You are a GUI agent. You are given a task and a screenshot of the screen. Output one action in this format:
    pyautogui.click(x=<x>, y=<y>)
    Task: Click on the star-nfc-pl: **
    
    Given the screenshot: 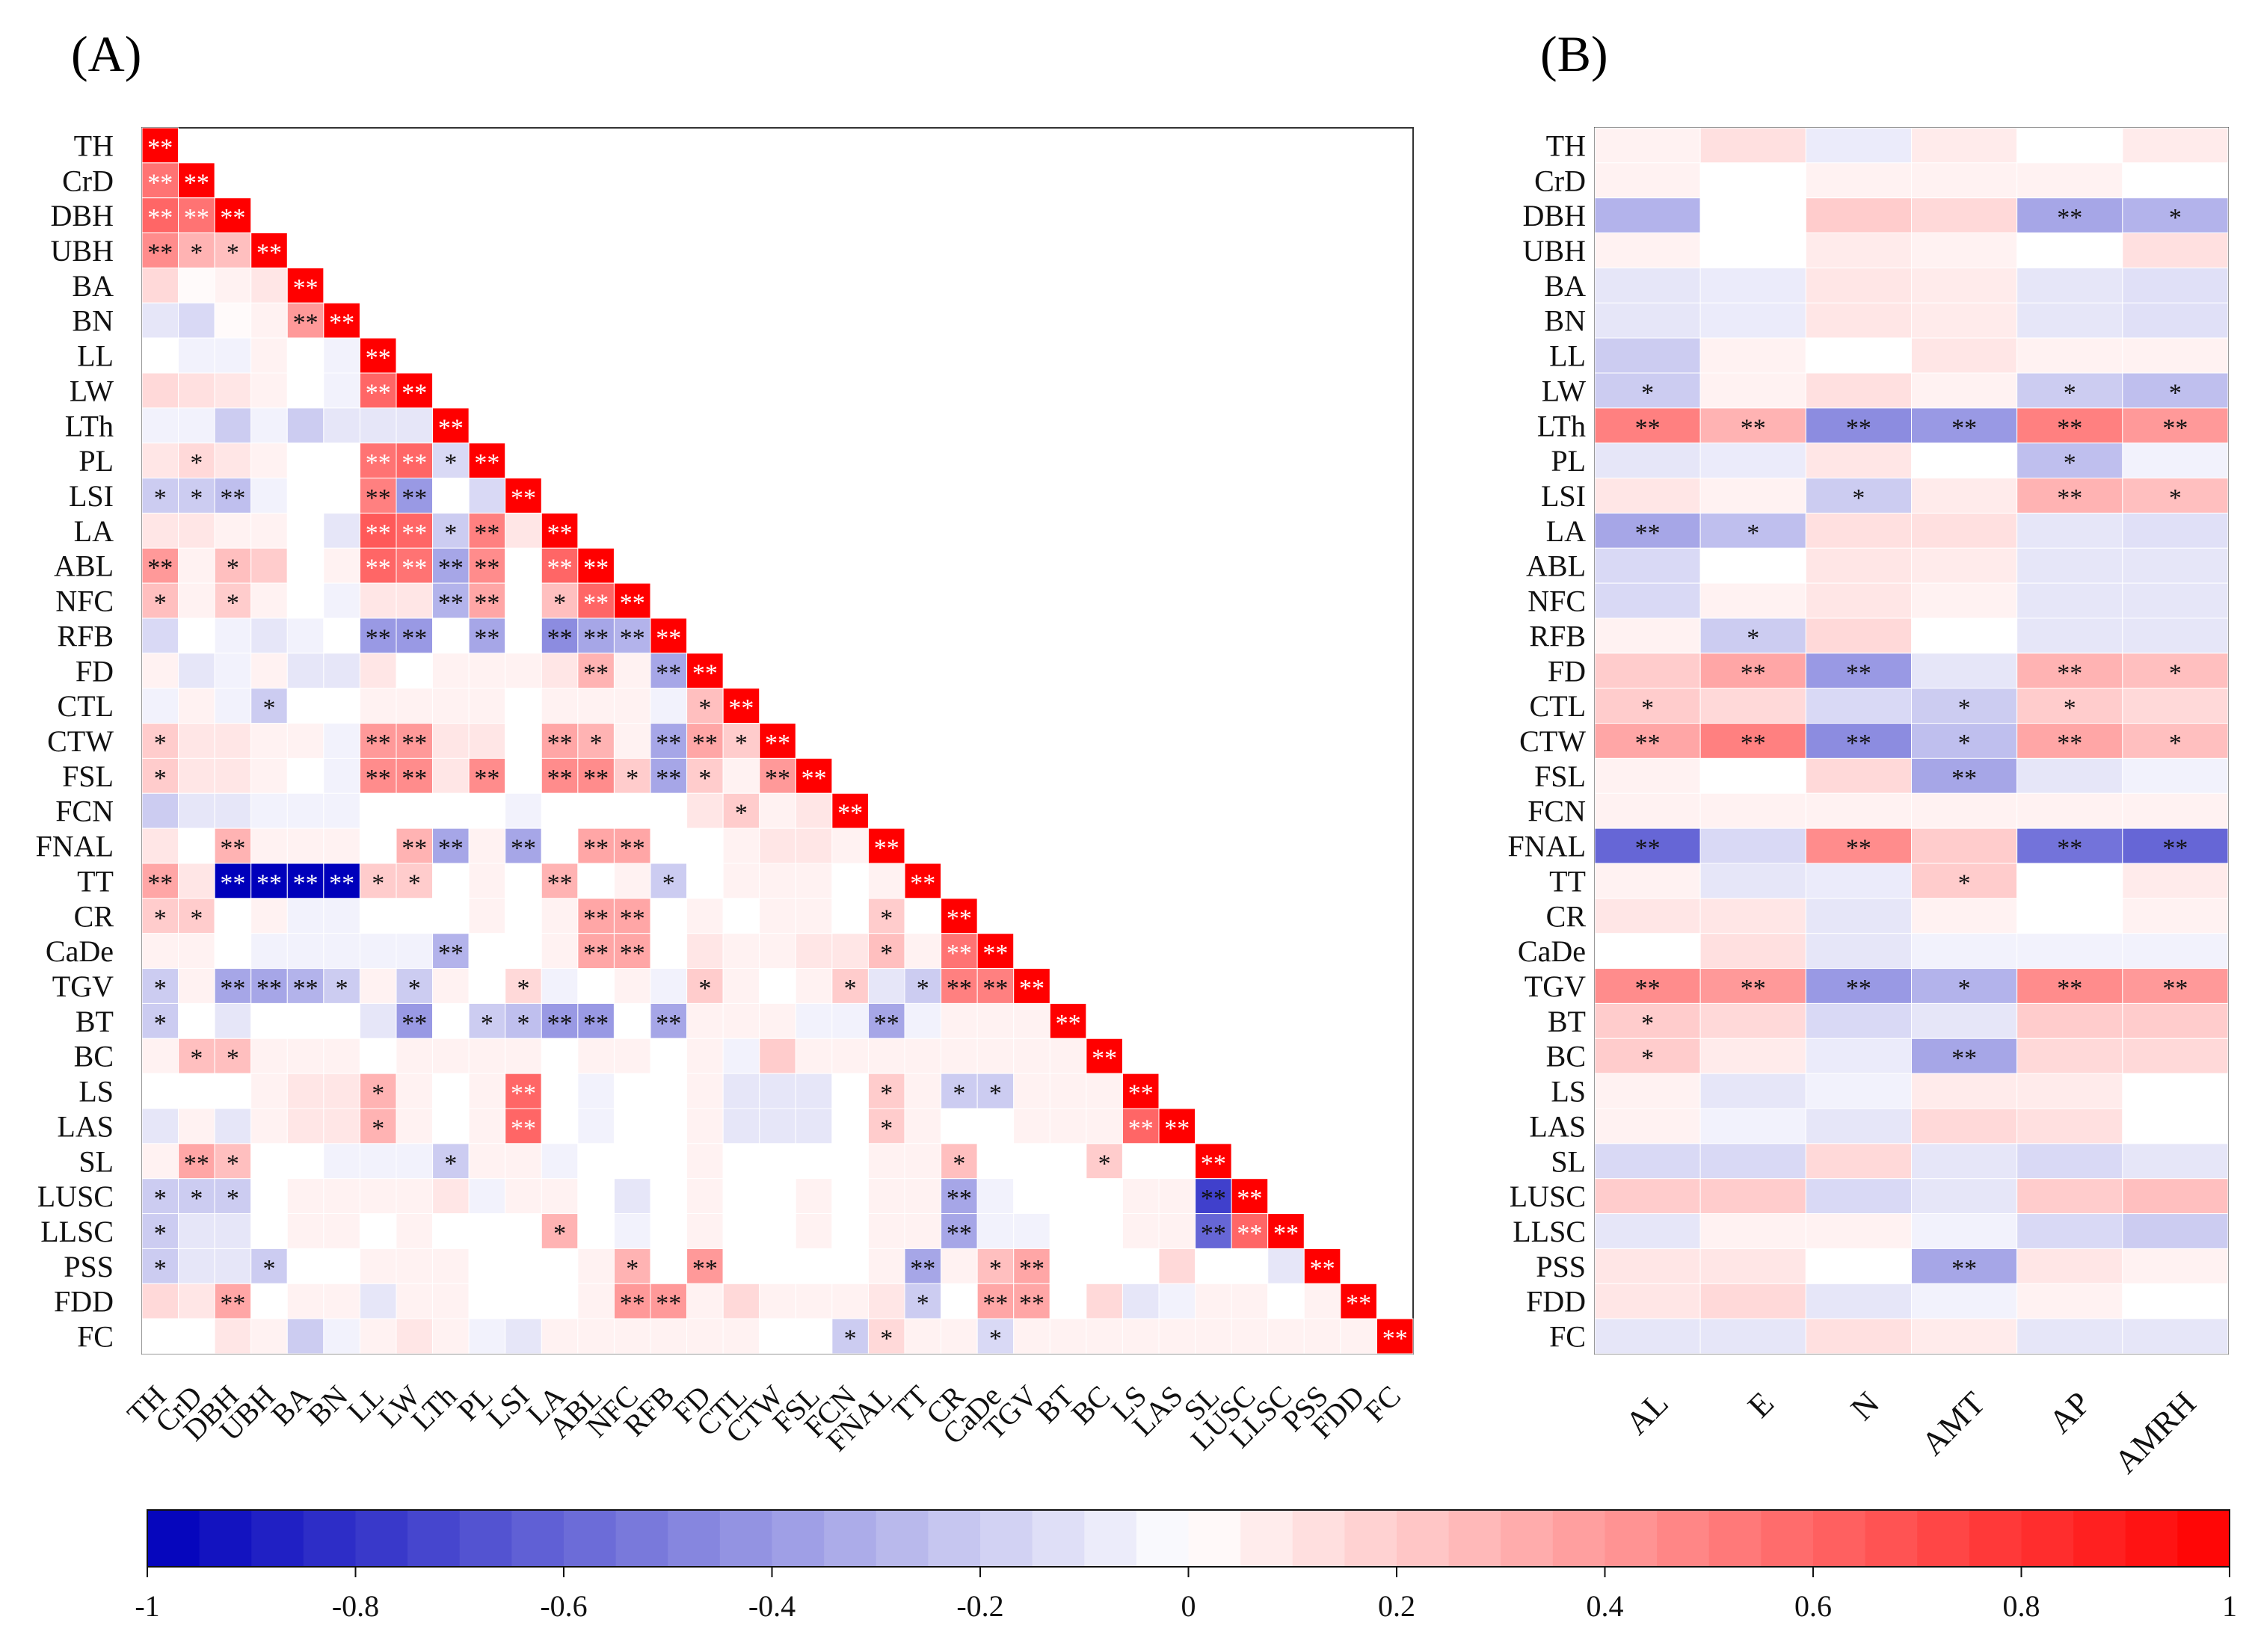 What is the action you would take?
    pyautogui.click(x=486, y=604)
    